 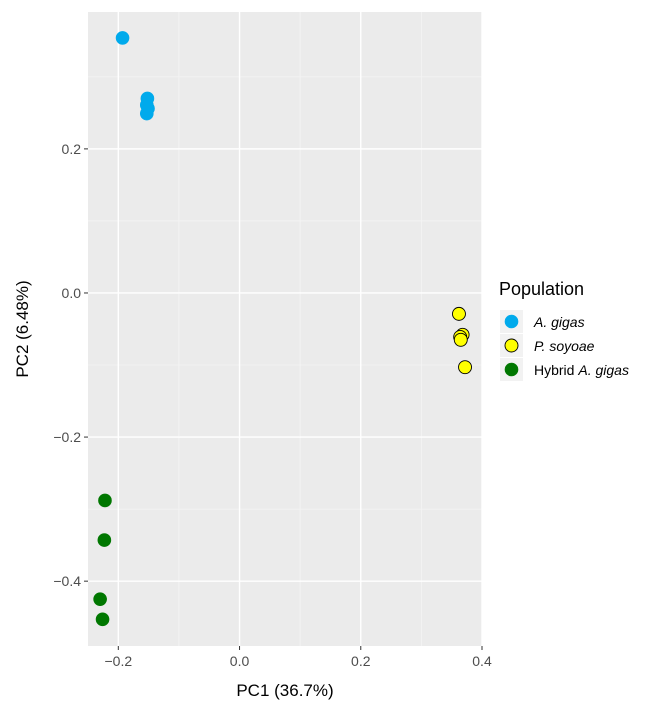 What do you see at coordinates (240, 661) in the screenshot?
I see `x-tick-label: 0.0` at bounding box center [240, 661].